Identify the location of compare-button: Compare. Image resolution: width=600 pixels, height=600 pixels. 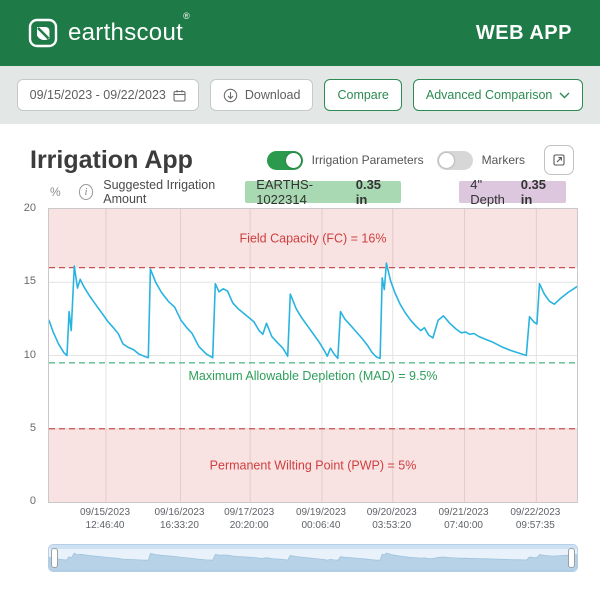
(363, 95).